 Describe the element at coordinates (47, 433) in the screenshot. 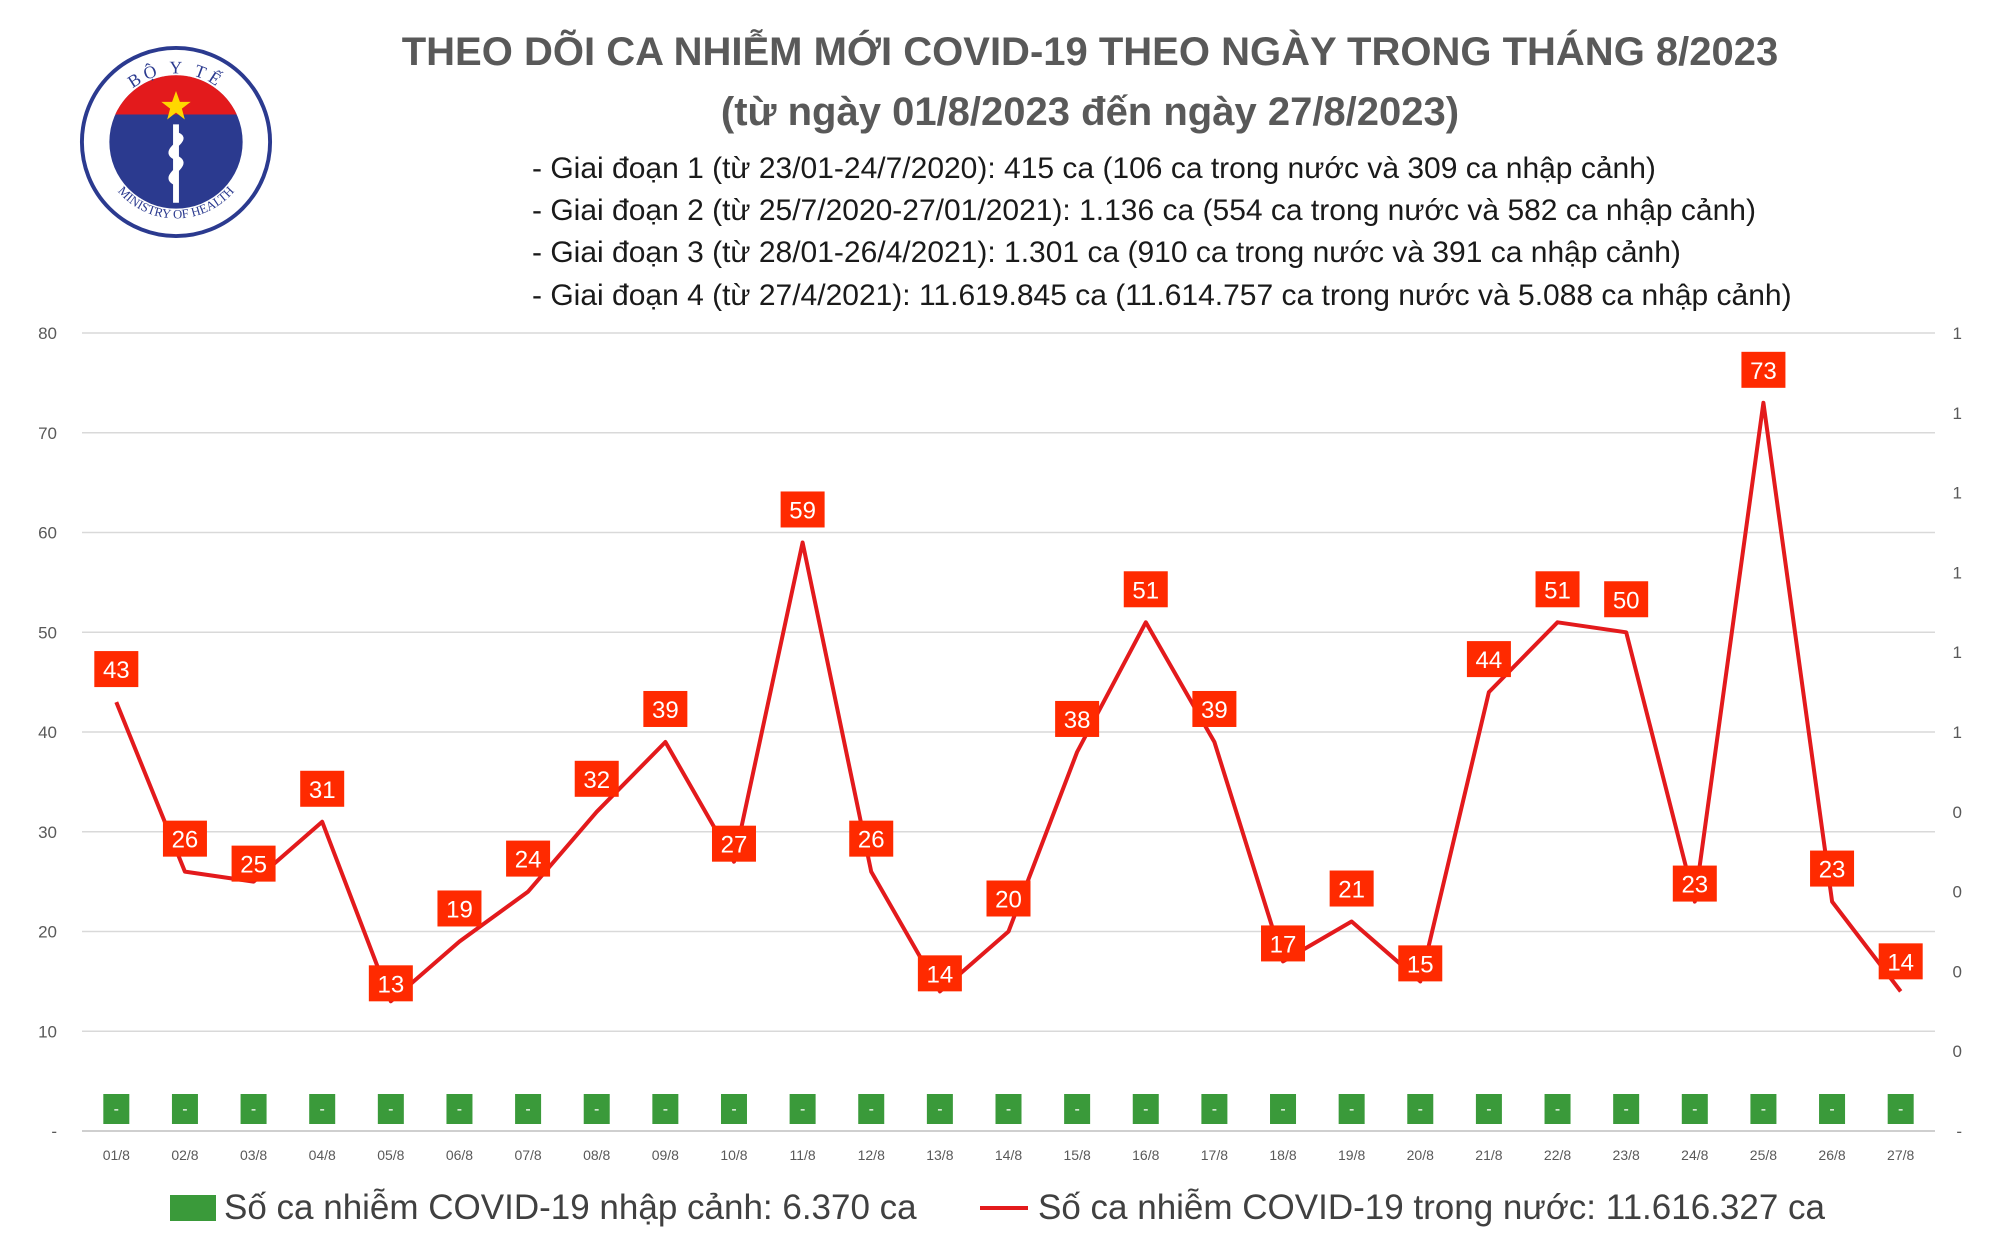

I see `y-tick-label: 70` at that location.